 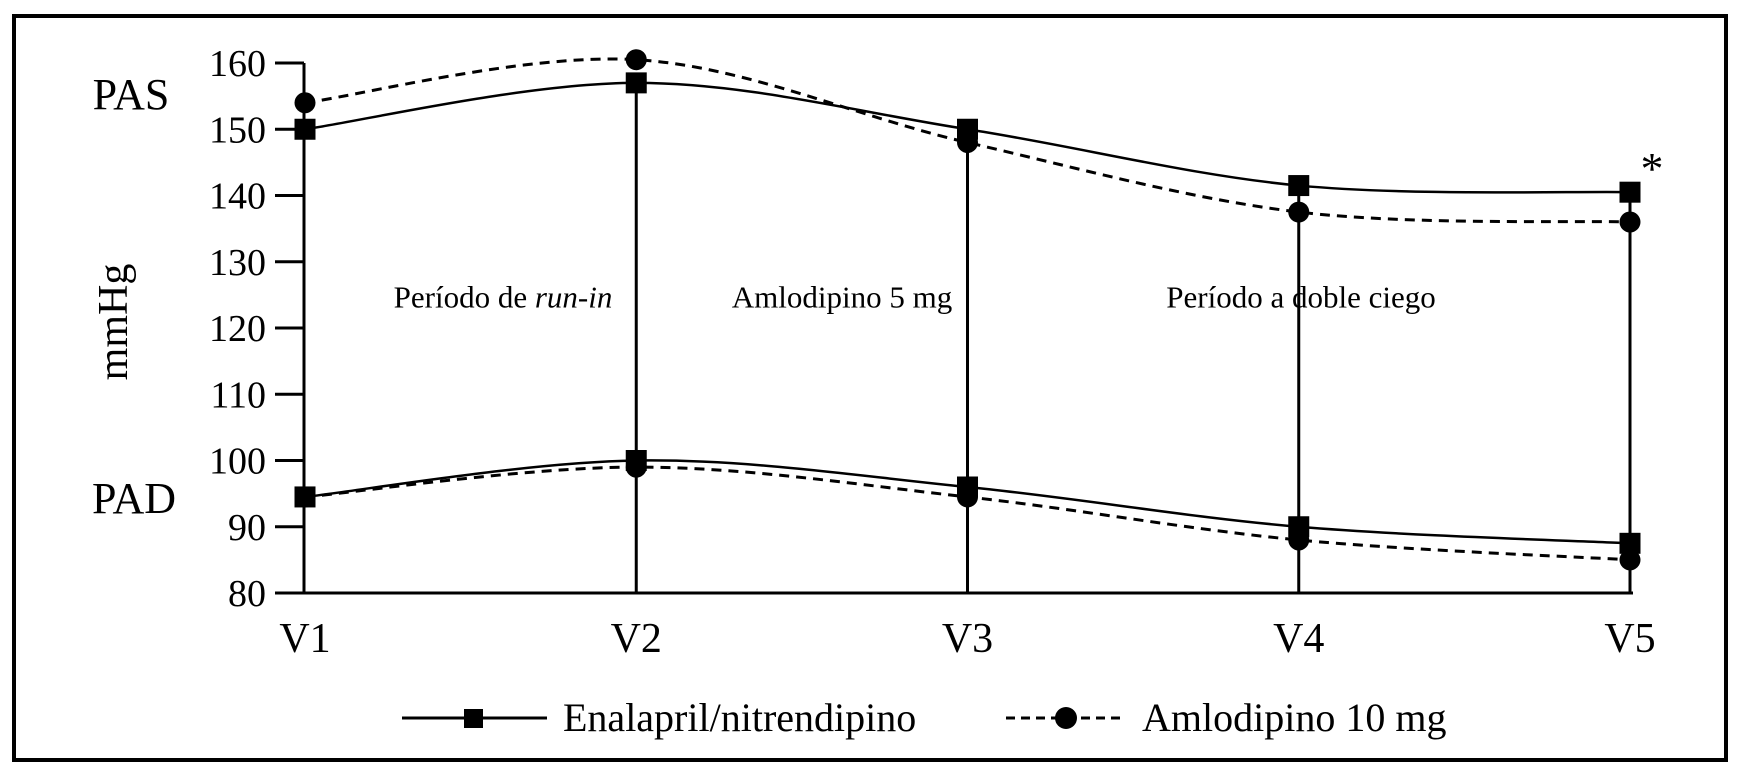 What do you see at coordinates (237, 263) in the screenshot?
I see `y-tick-label: 130` at bounding box center [237, 263].